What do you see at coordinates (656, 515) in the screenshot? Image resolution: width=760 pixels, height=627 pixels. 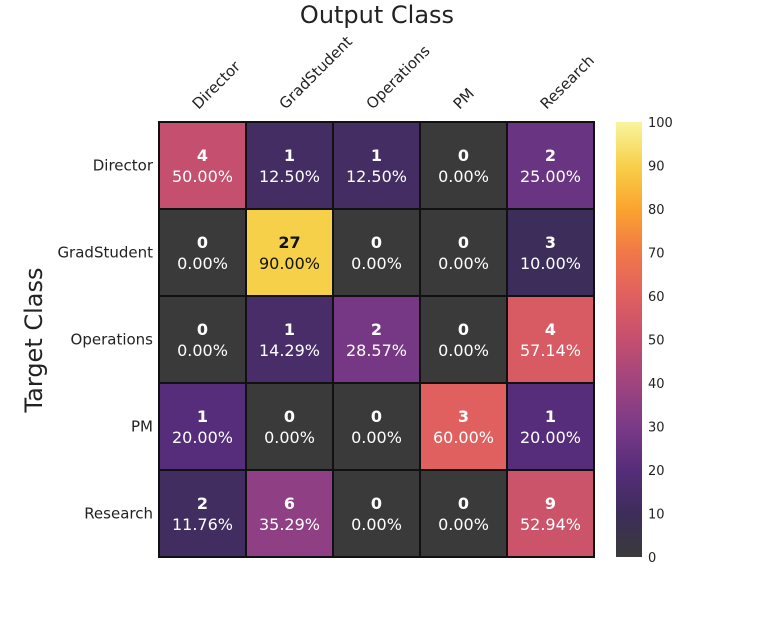 I see `colorbar-tick-label: 10` at bounding box center [656, 515].